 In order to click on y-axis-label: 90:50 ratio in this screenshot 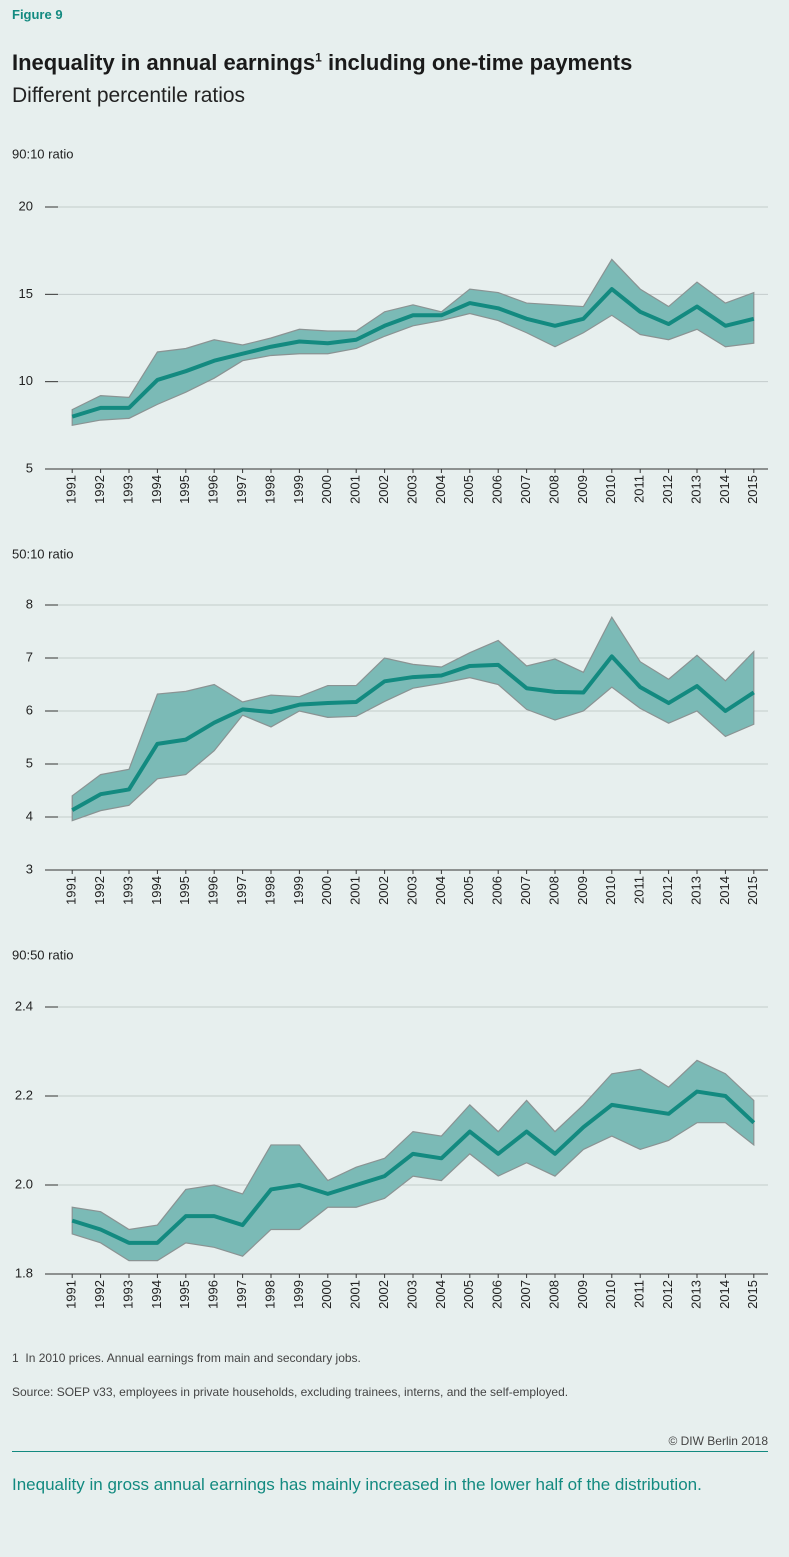, I will do `click(42, 954)`.